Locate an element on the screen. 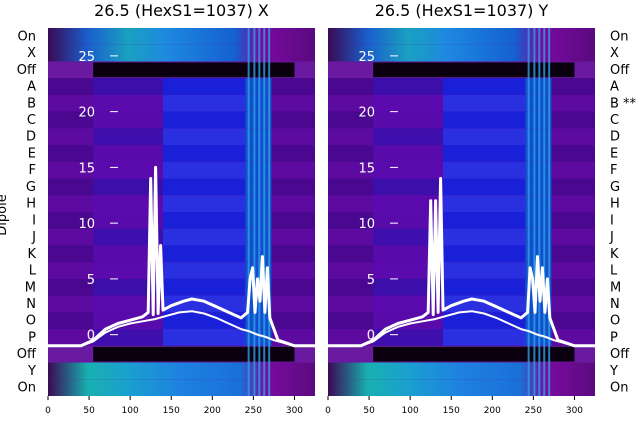 This screenshot has height=440, width=640. row-label: O is located at coordinates (615, 321).